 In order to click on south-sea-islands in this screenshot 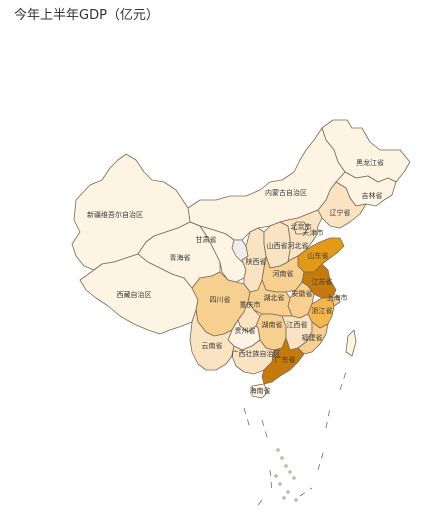, I will do `click(295, 440)`.